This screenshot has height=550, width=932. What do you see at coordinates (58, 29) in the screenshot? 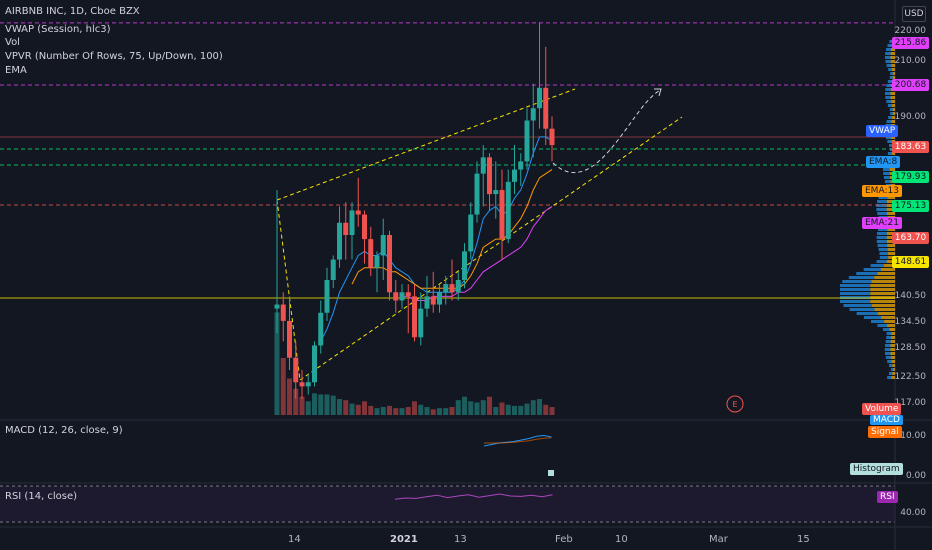
I see `legend-vwap: VWAP (Session, hlc3)` at bounding box center [58, 29].